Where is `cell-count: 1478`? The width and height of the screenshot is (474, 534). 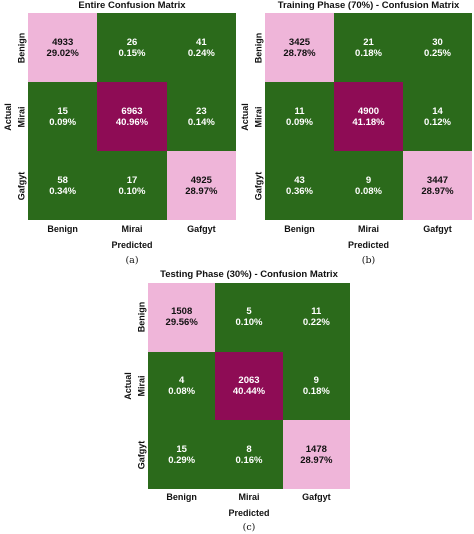
cell-count: 1478 is located at coordinates (316, 449).